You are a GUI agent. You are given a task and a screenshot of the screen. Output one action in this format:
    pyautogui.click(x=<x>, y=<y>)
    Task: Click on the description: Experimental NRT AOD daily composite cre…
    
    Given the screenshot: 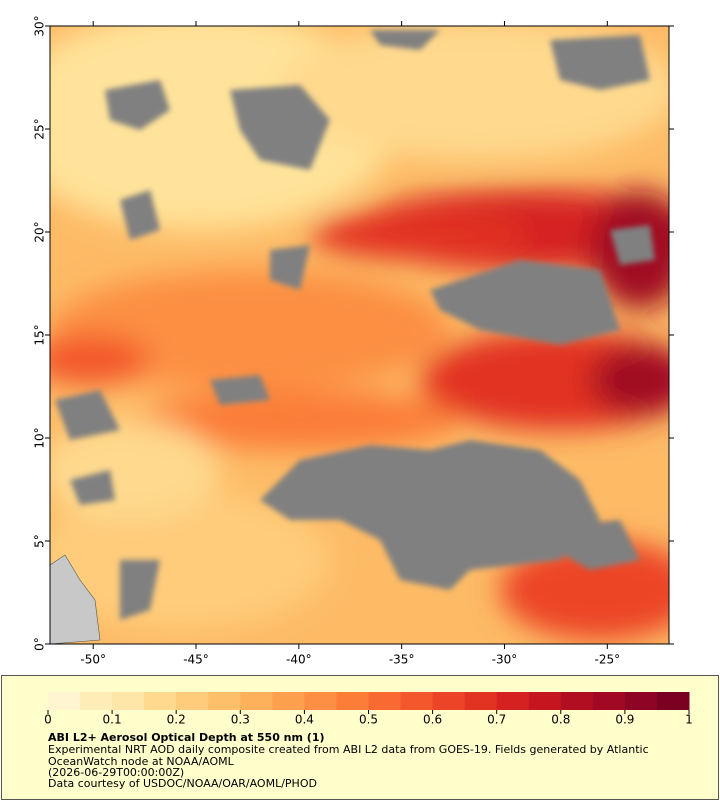 What is the action you would take?
    pyautogui.click(x=348, y=749)
    